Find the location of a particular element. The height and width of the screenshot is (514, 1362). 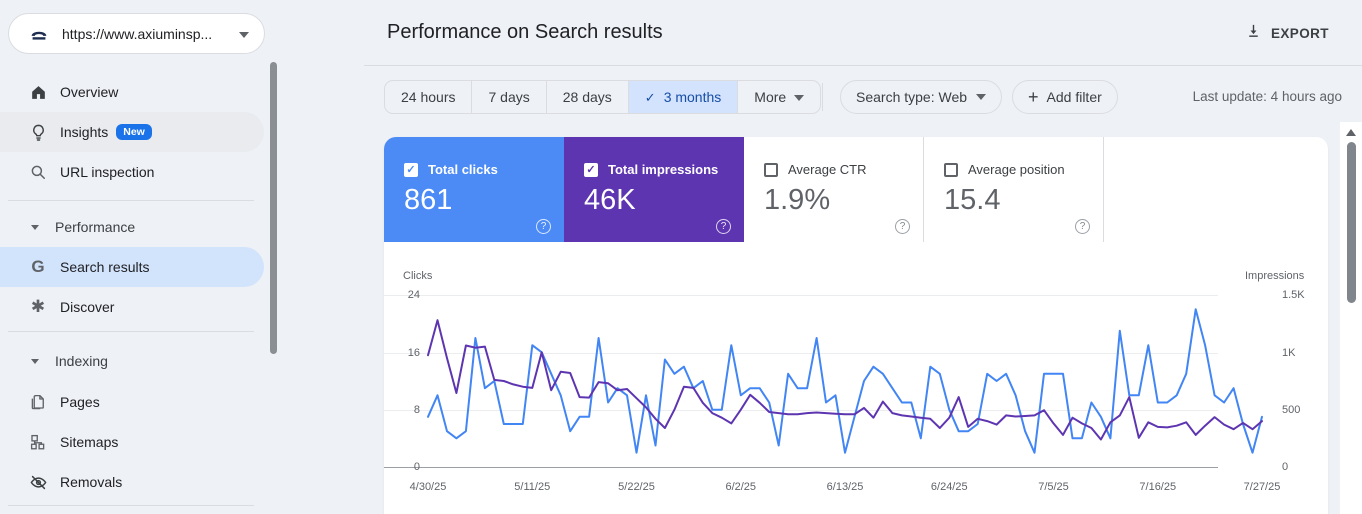

x-tick: 7/16/25 is located at coordinates (1158, 487).